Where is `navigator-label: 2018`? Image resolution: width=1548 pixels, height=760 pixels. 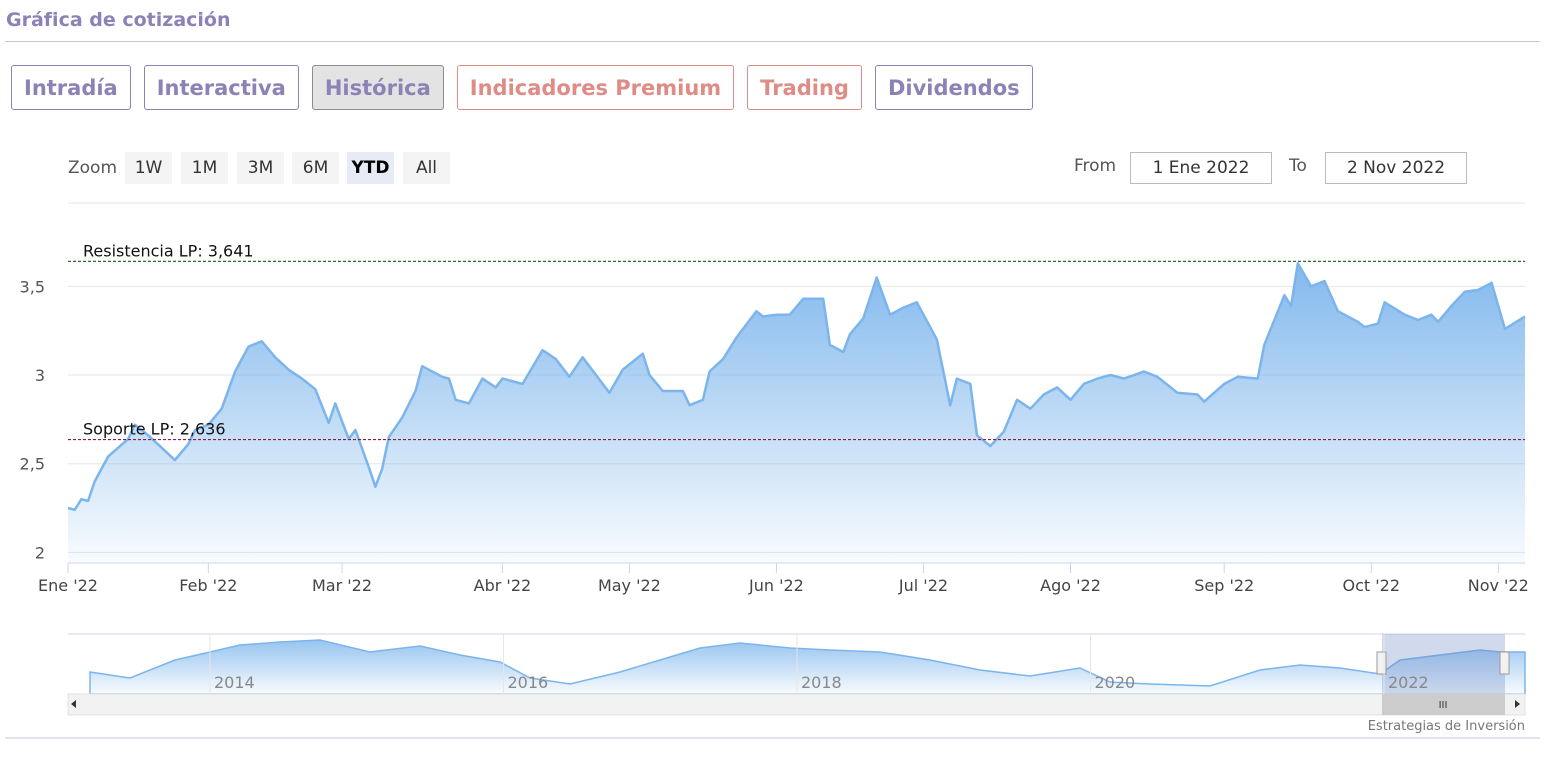
navigator-label: 2018 is located at coordinates (821, 682).